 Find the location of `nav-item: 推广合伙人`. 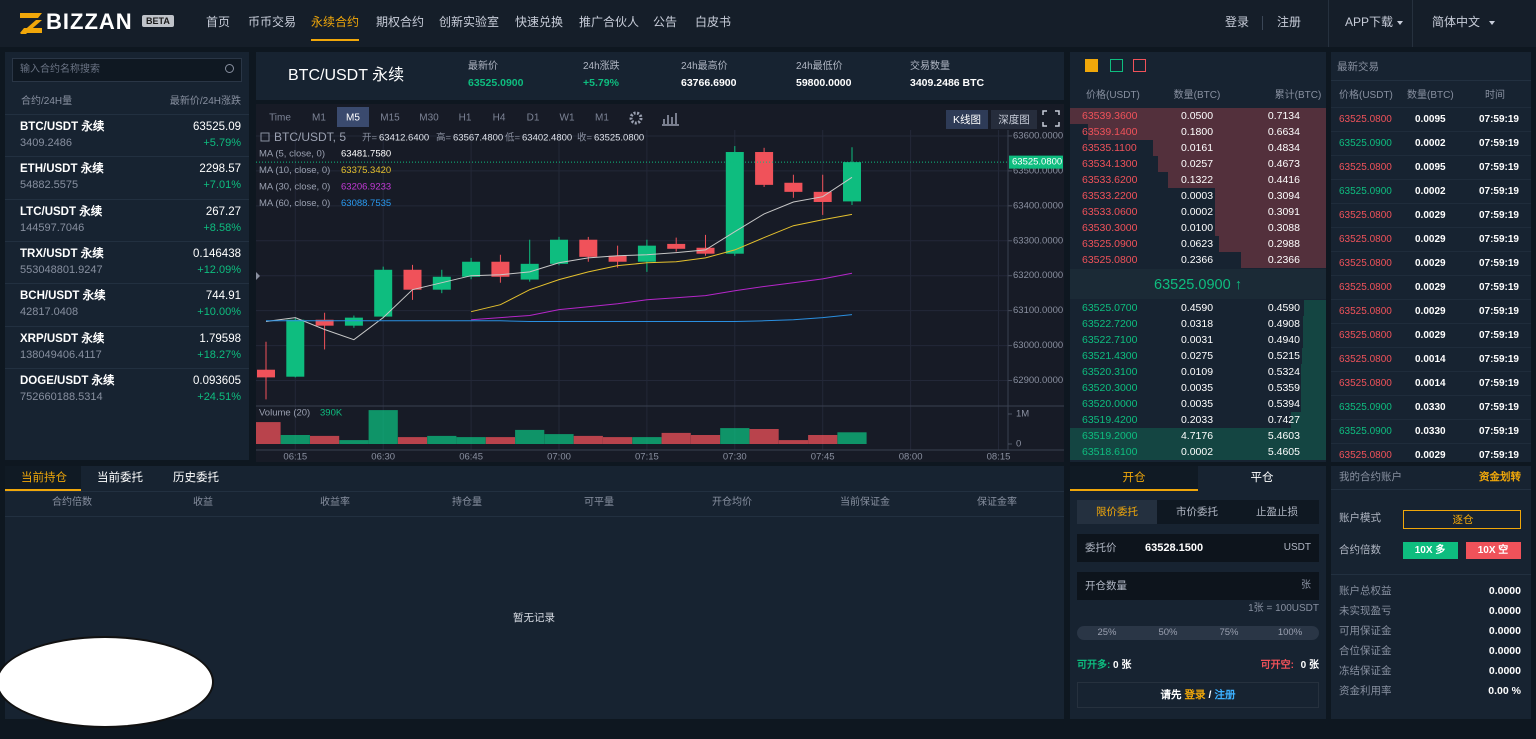

nav-item: 推广合伙人 is located at coordinates (609, 22).